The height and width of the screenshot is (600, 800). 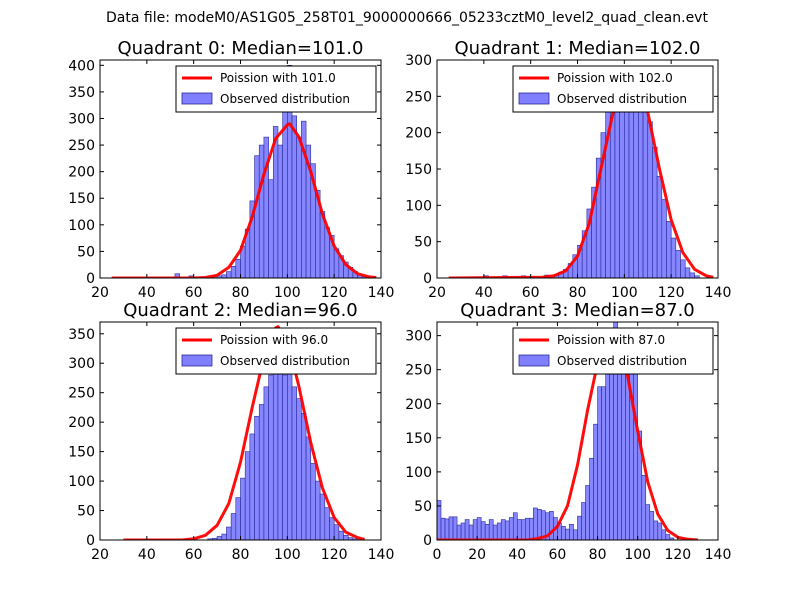 I want to click on x-tick-label: 40, so click(x=147, y=293).